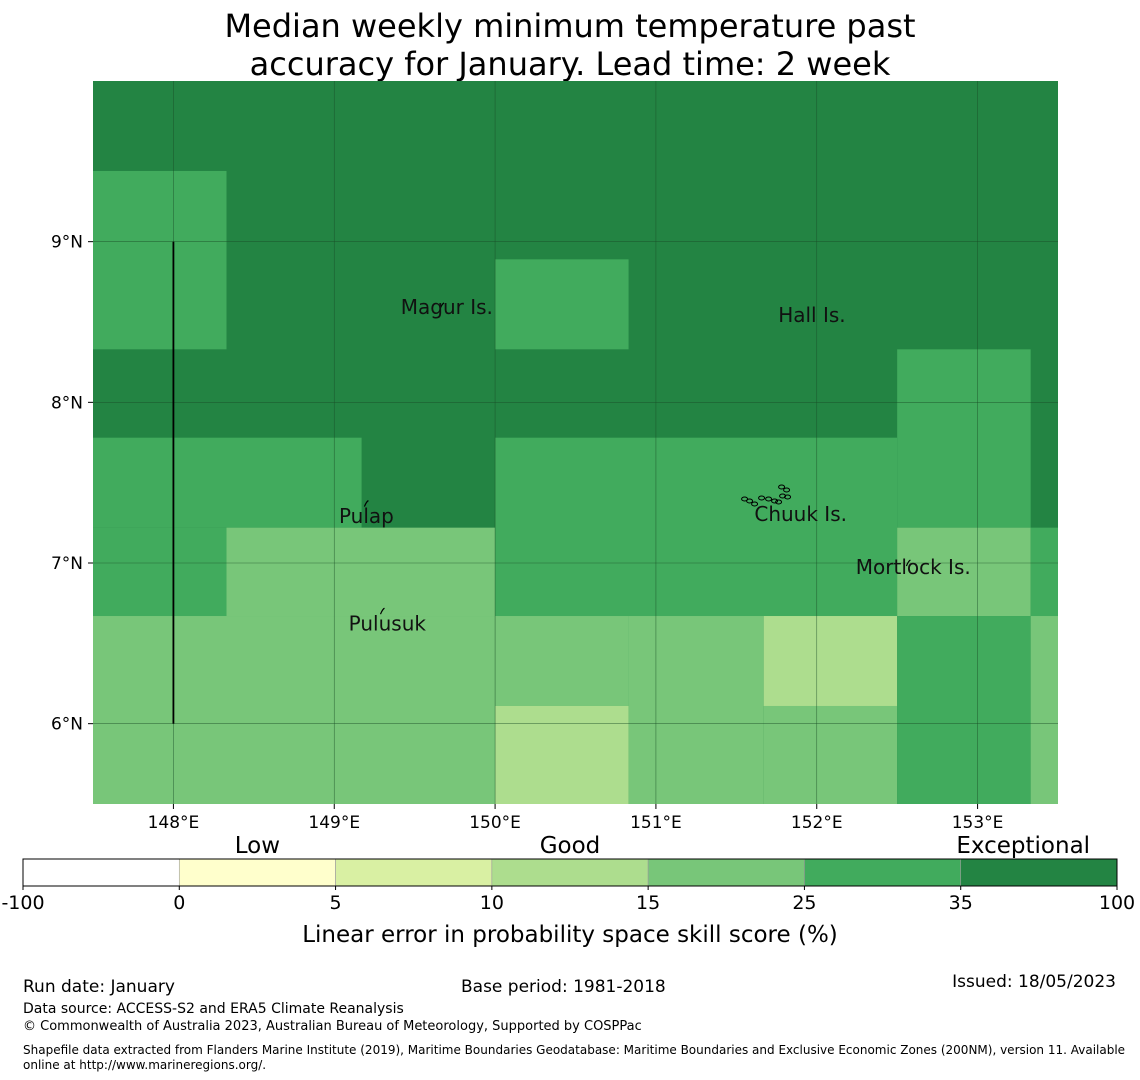 The height and width of the screenshot is (1080, 1140). What do you see at coordinates (570, 846) in the screenshot?
I see `colorbar-category-label: Good` at bounding box center [570, 846].